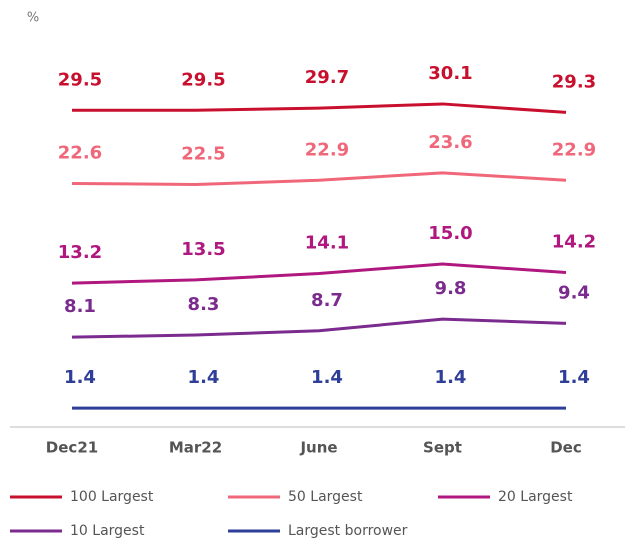  Describe the element at coordinates (327, 300) in the screenshot. I see `data-label: 8.7` at that location.